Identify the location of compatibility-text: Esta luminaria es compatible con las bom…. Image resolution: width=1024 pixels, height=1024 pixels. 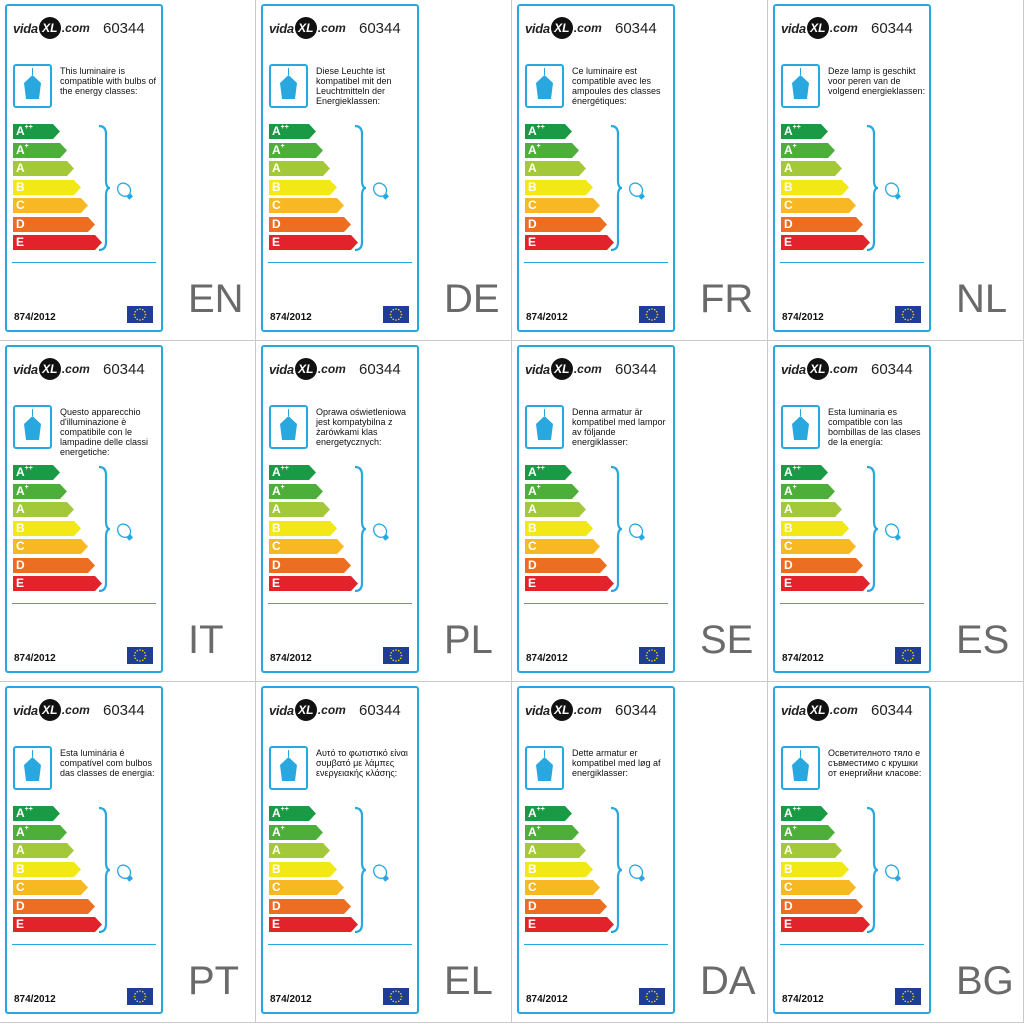
(874, 427).